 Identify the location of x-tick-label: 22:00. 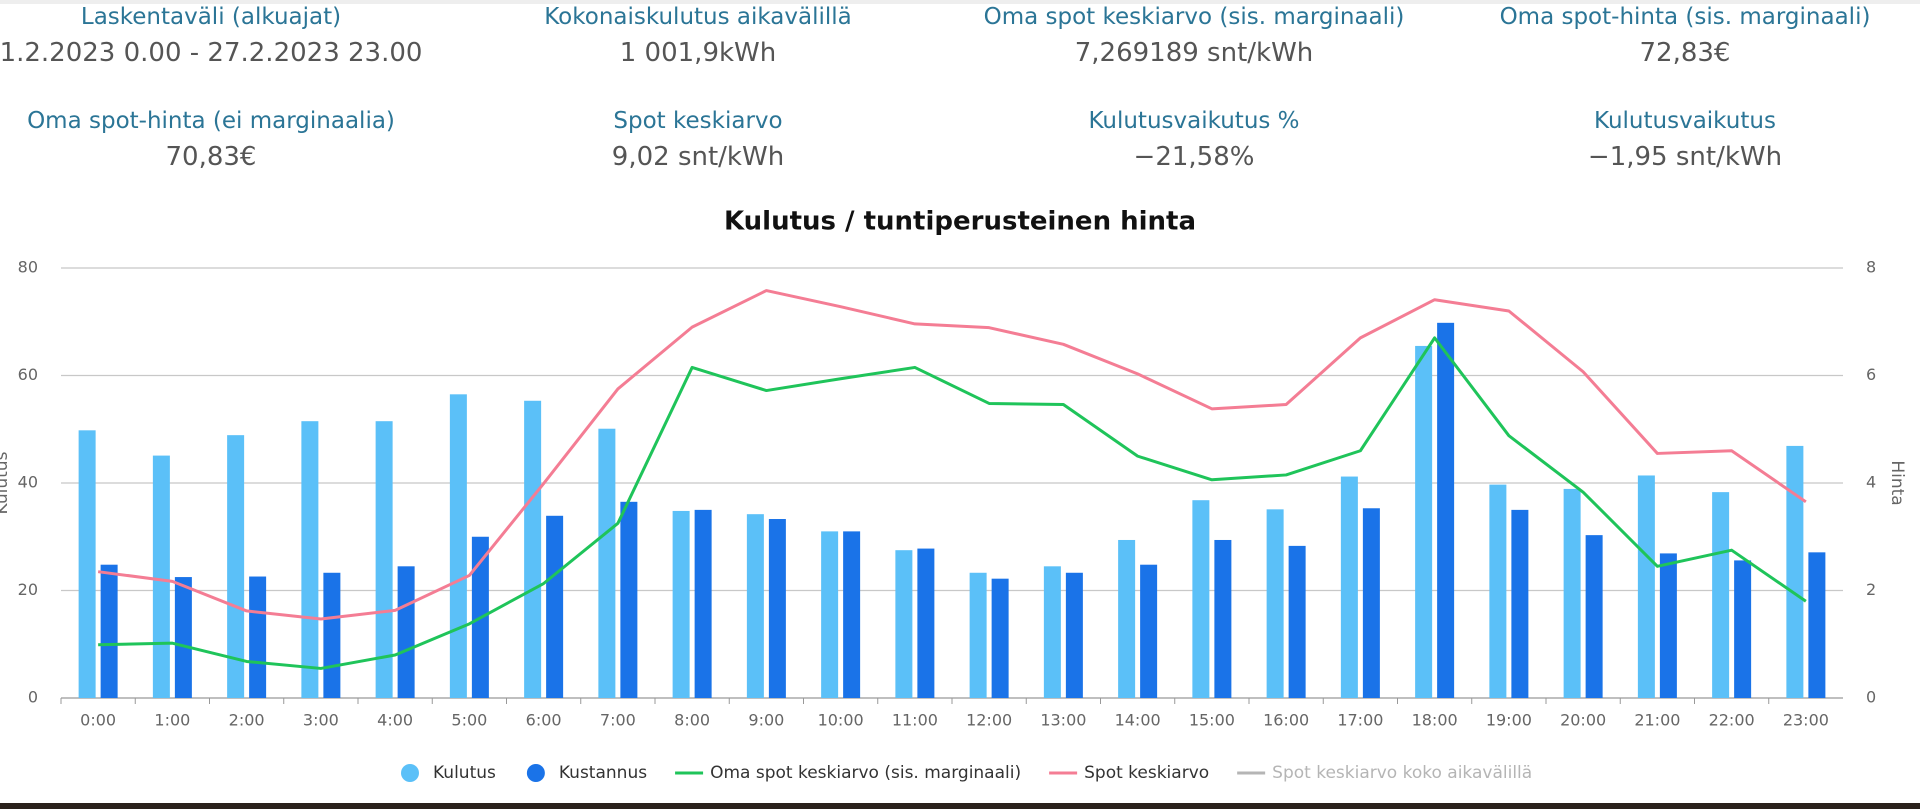
(1732, 720).